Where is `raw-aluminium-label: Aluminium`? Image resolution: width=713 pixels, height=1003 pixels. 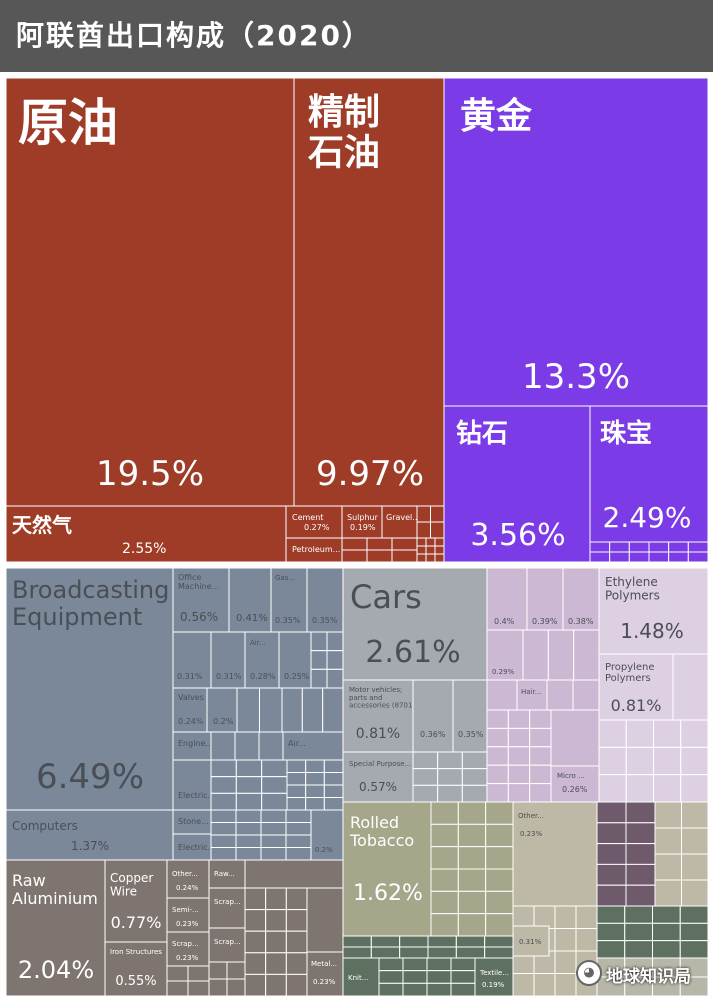
raw-aluminium-label: Aluminium is located at coordinates (55, 898).